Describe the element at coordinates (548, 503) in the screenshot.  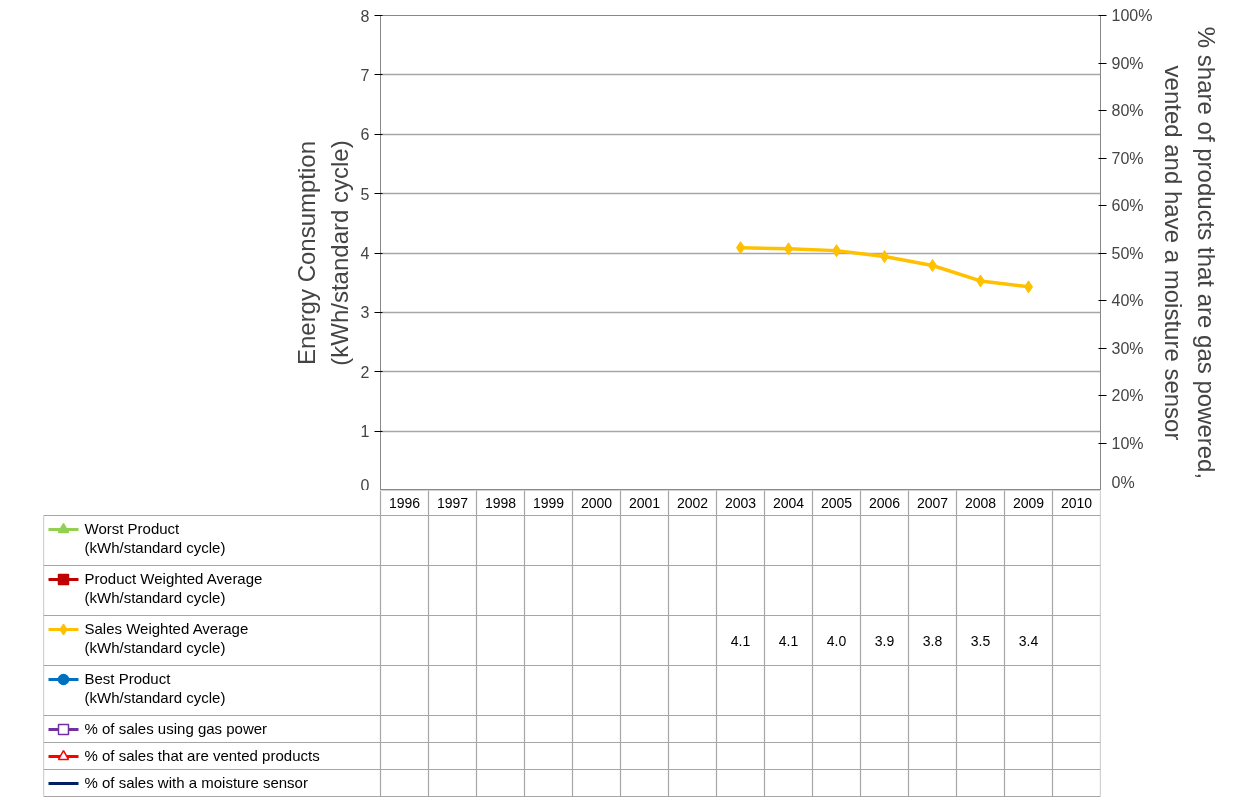
I see `x-tick-label: 1999` at that location.